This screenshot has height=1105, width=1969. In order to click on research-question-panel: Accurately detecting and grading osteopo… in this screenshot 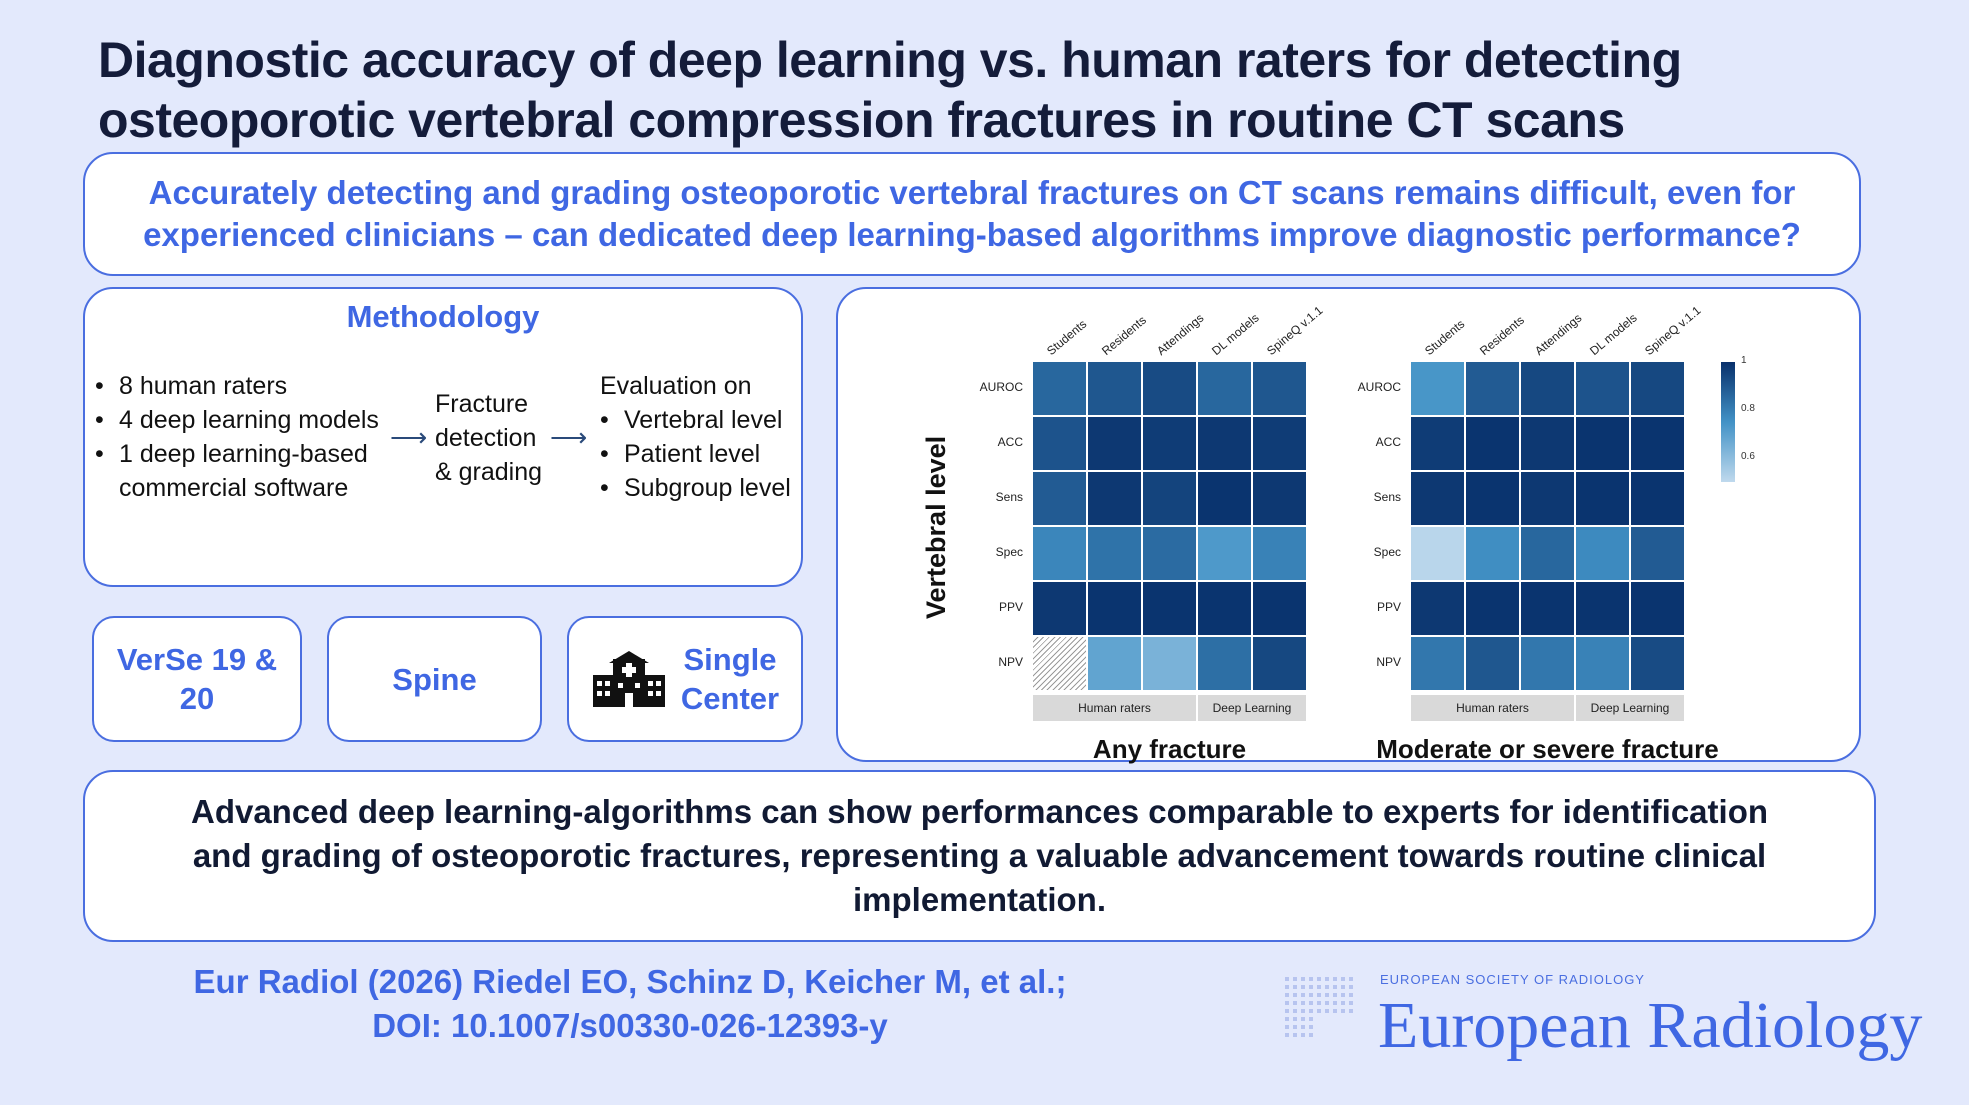, I will do `click(972, 214)`.